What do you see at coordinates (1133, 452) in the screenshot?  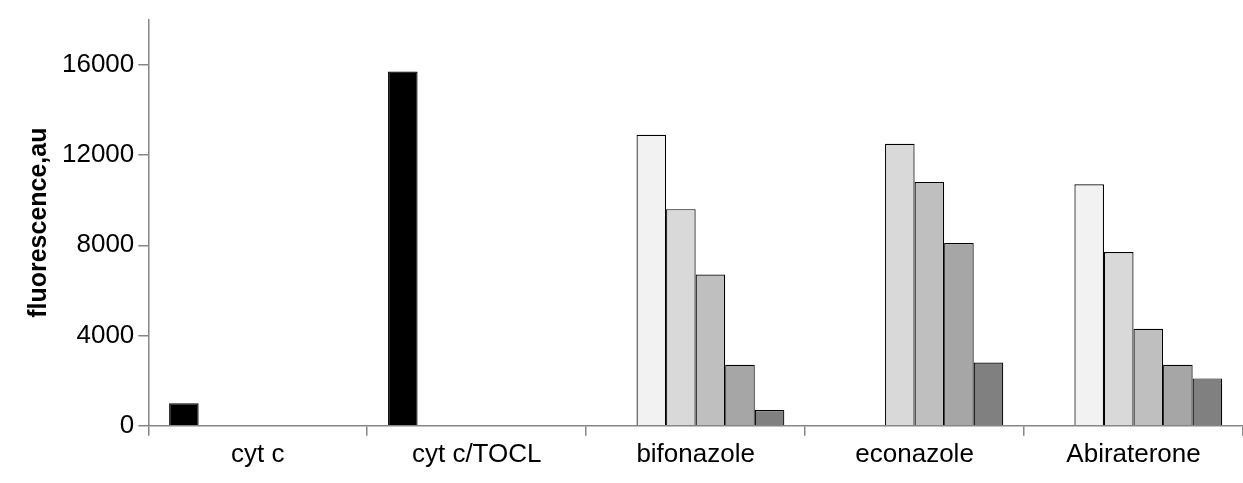 I see `x-tick-label: Abiraterone` at bounding box center [1133, 452].